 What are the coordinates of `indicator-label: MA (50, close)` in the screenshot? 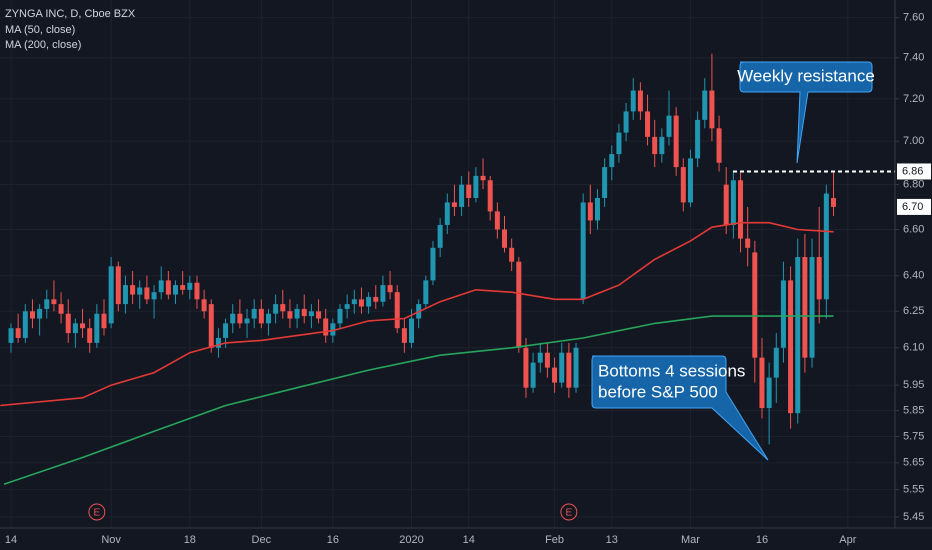 It's located at (40, 30).